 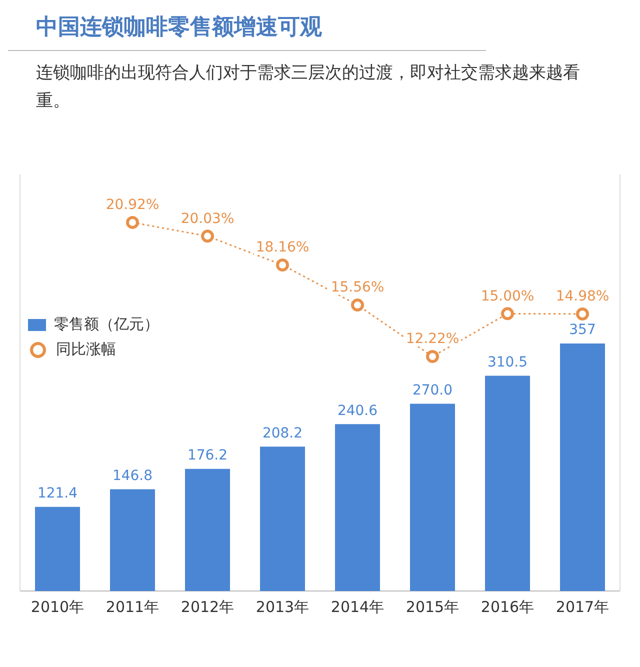 What do you see at coordinates (283, 607) in the screenshot?
I see `x-tick-label: 2013年` at bounding box center [283, 607].